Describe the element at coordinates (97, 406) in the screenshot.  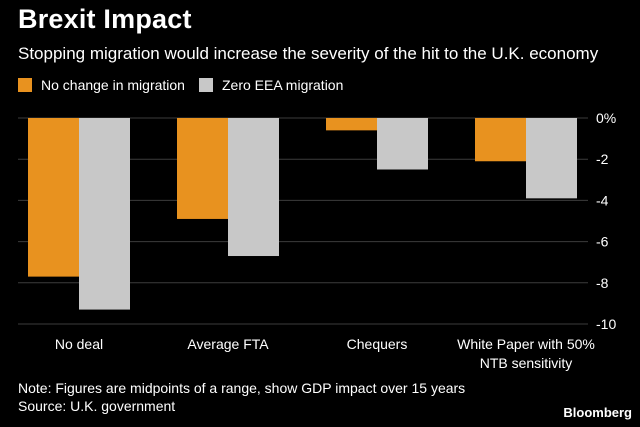
I see `source-line: Source: U.K. government` at that location.